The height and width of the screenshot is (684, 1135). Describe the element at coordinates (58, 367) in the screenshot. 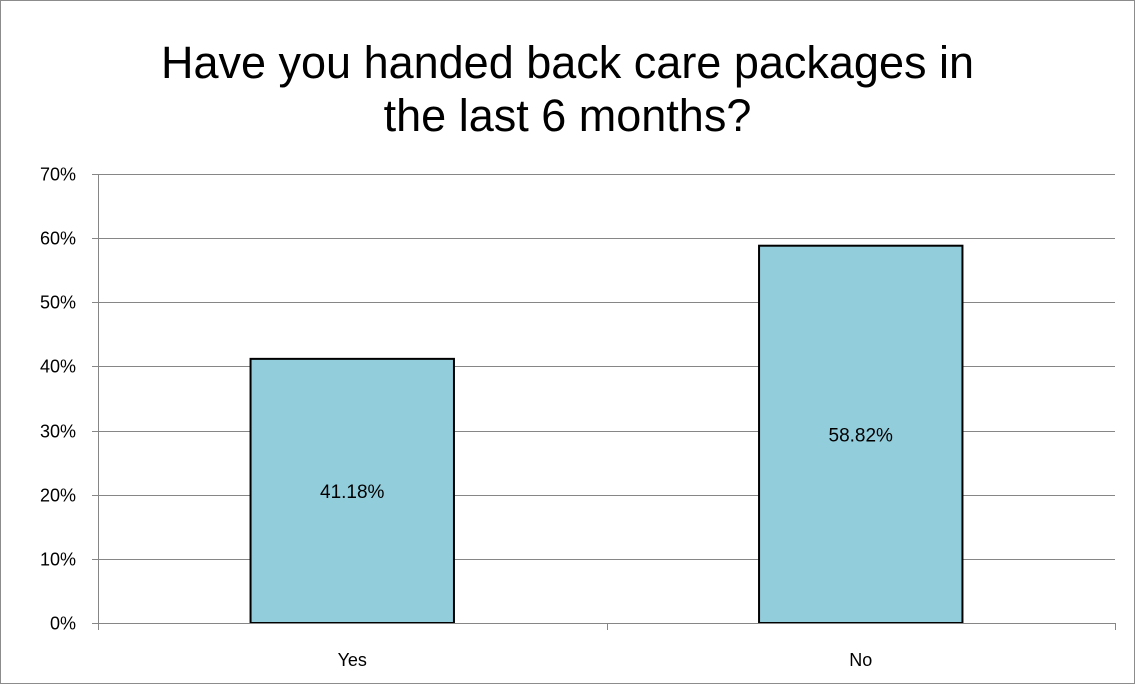

I see `y-tick-label: 40%` at that location.